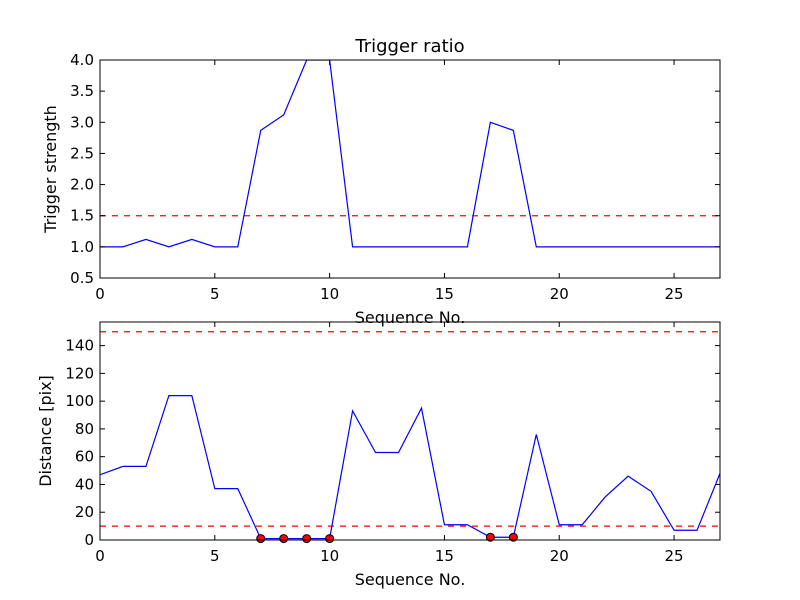 The image size is (800, 600). What do you see at coordinates (84, 429) in the screenshot?
I see `y-tick-label: 80` at bounding box center [84, 429].